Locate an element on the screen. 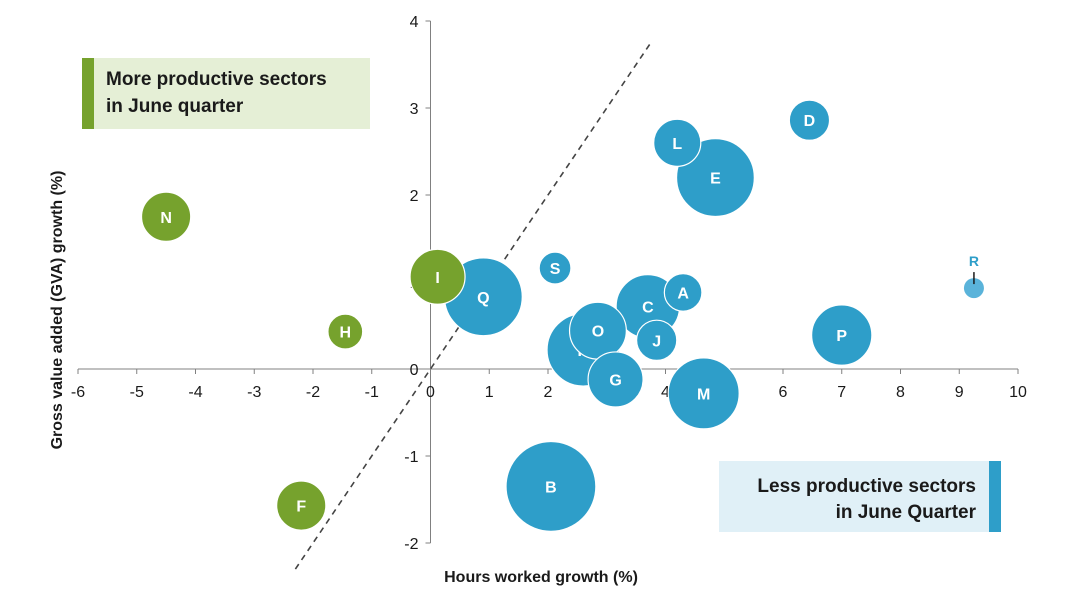  y-tick-label: -1 is located at coordinates (411, 457).